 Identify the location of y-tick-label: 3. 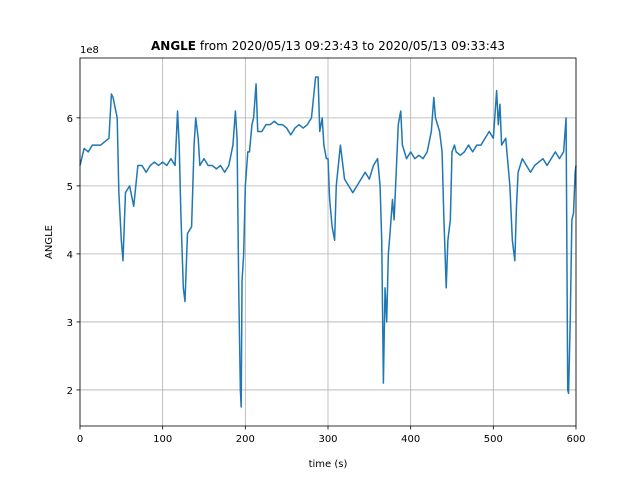
(70, 323).